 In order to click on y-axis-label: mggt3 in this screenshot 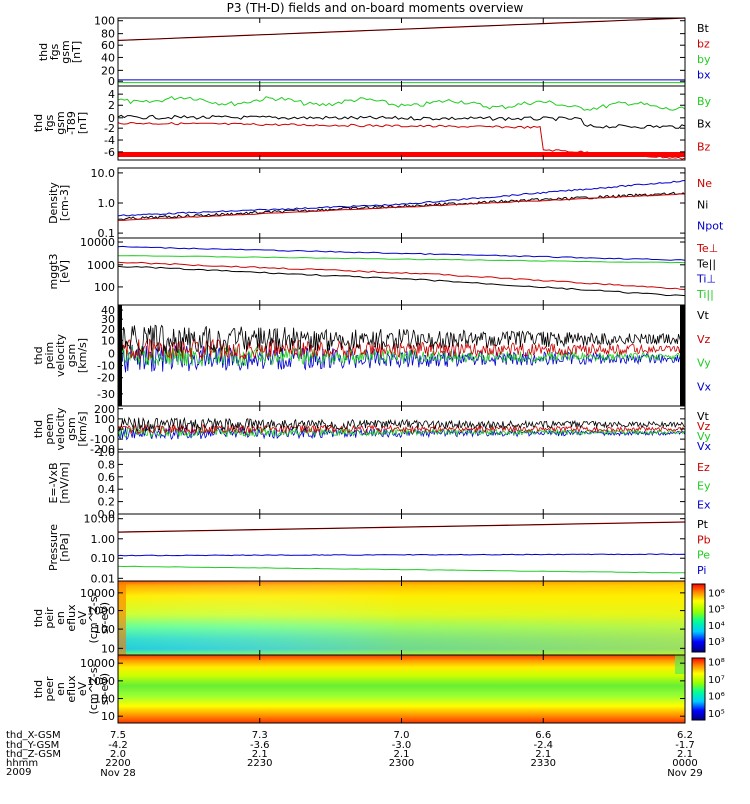, I will do `click(53, 272)`.